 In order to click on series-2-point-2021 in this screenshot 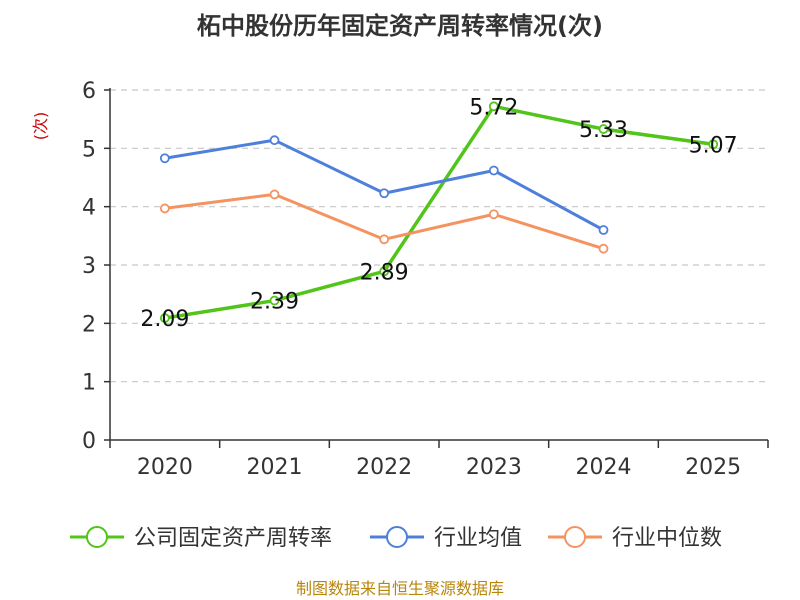, I will do `click(274, 194)`.